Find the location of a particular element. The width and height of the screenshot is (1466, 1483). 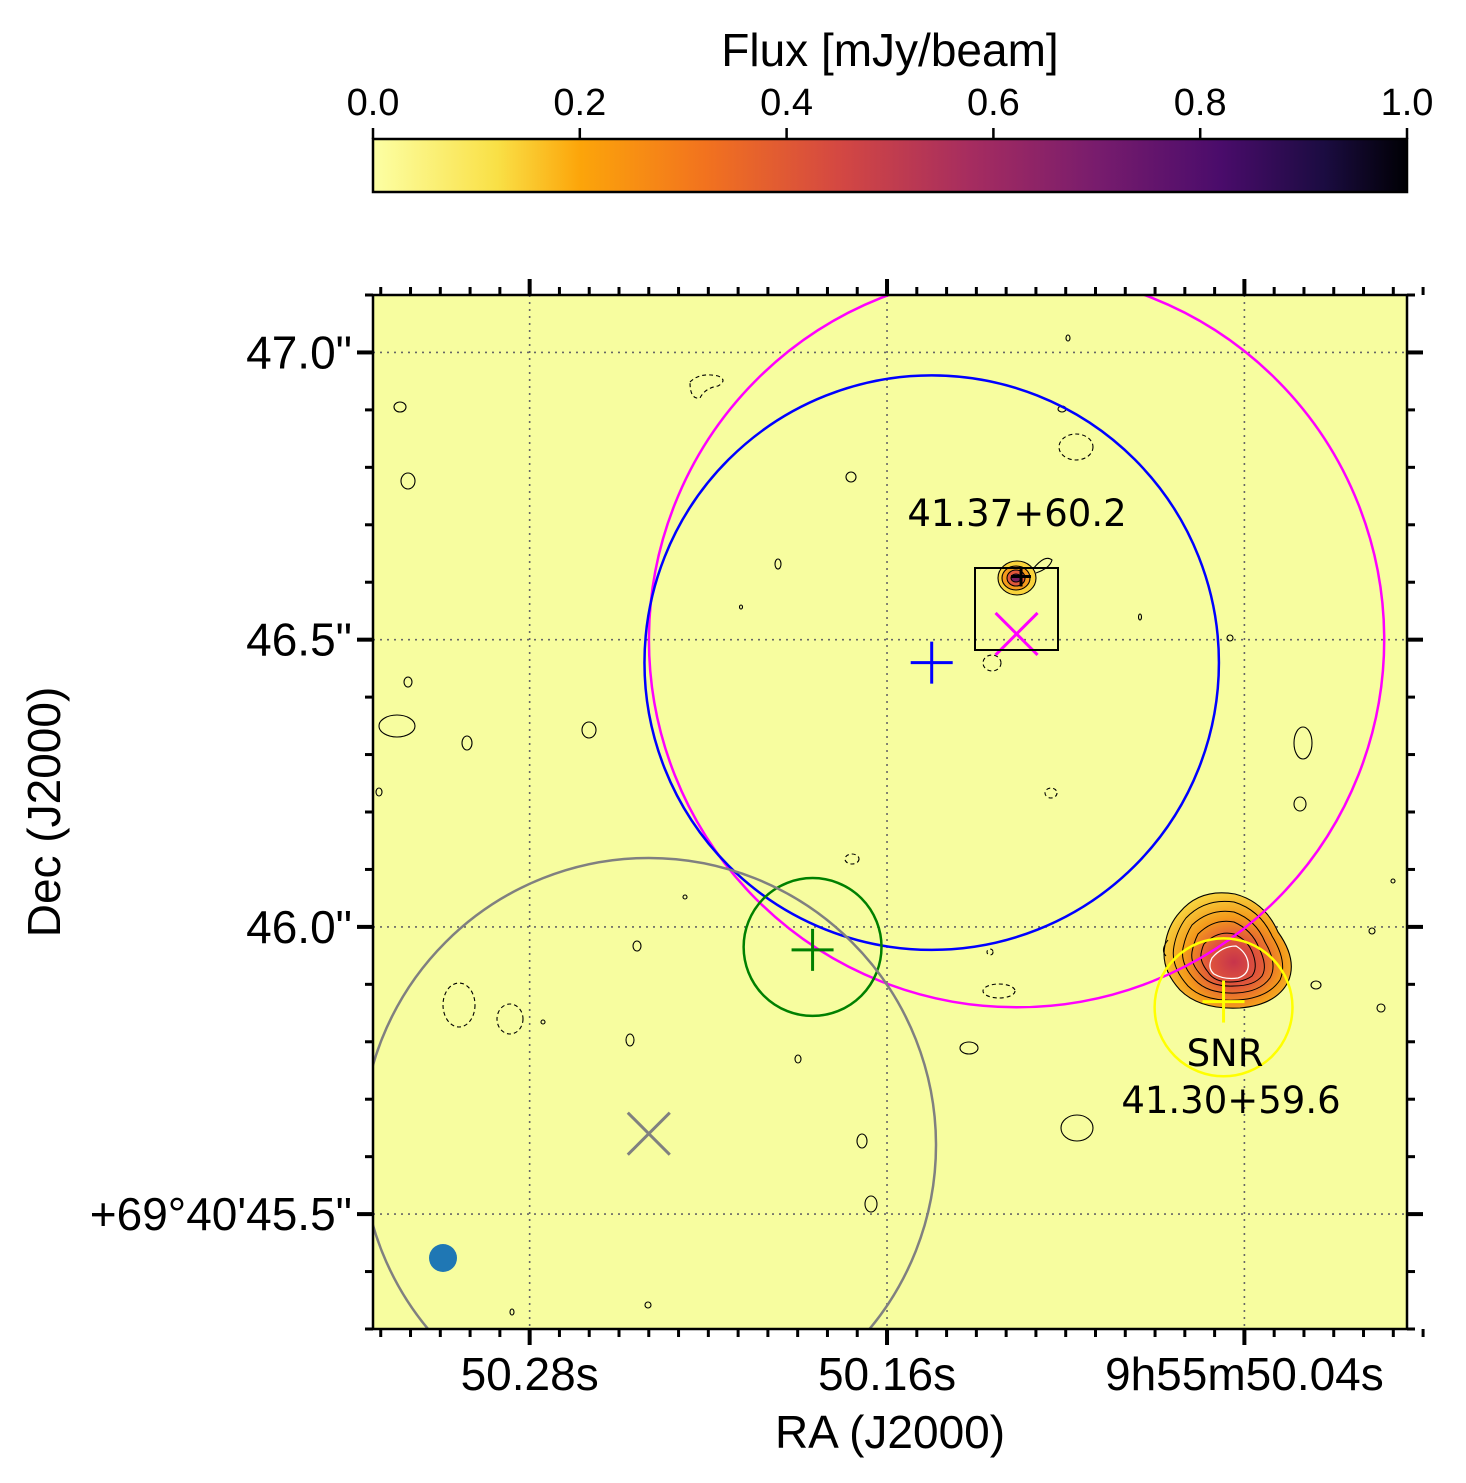

colorbar-gradient is located at coordinates (890, 165).